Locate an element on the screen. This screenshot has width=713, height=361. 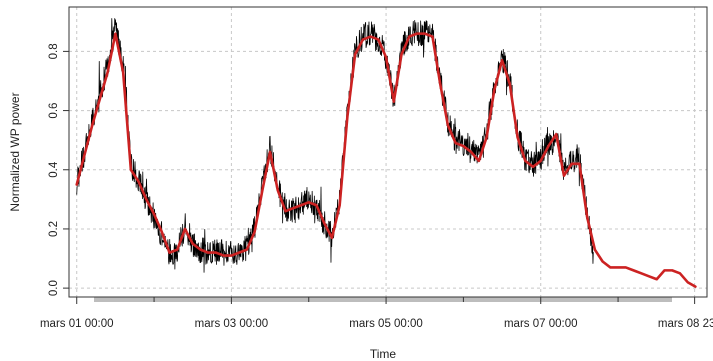
y-tick-label: 0.6 is located at coordinates (54, 111).